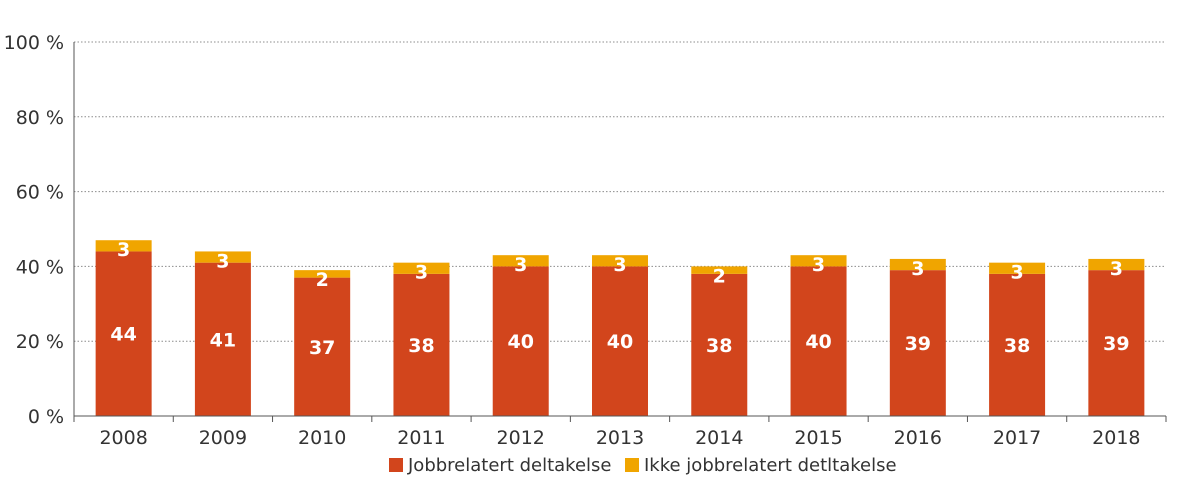 The height and width of the screenshot is (493, 1182). Describe the element at coordinates (40, 118) in the screenshot. I see `y-tick-label: 80 %` at that location.